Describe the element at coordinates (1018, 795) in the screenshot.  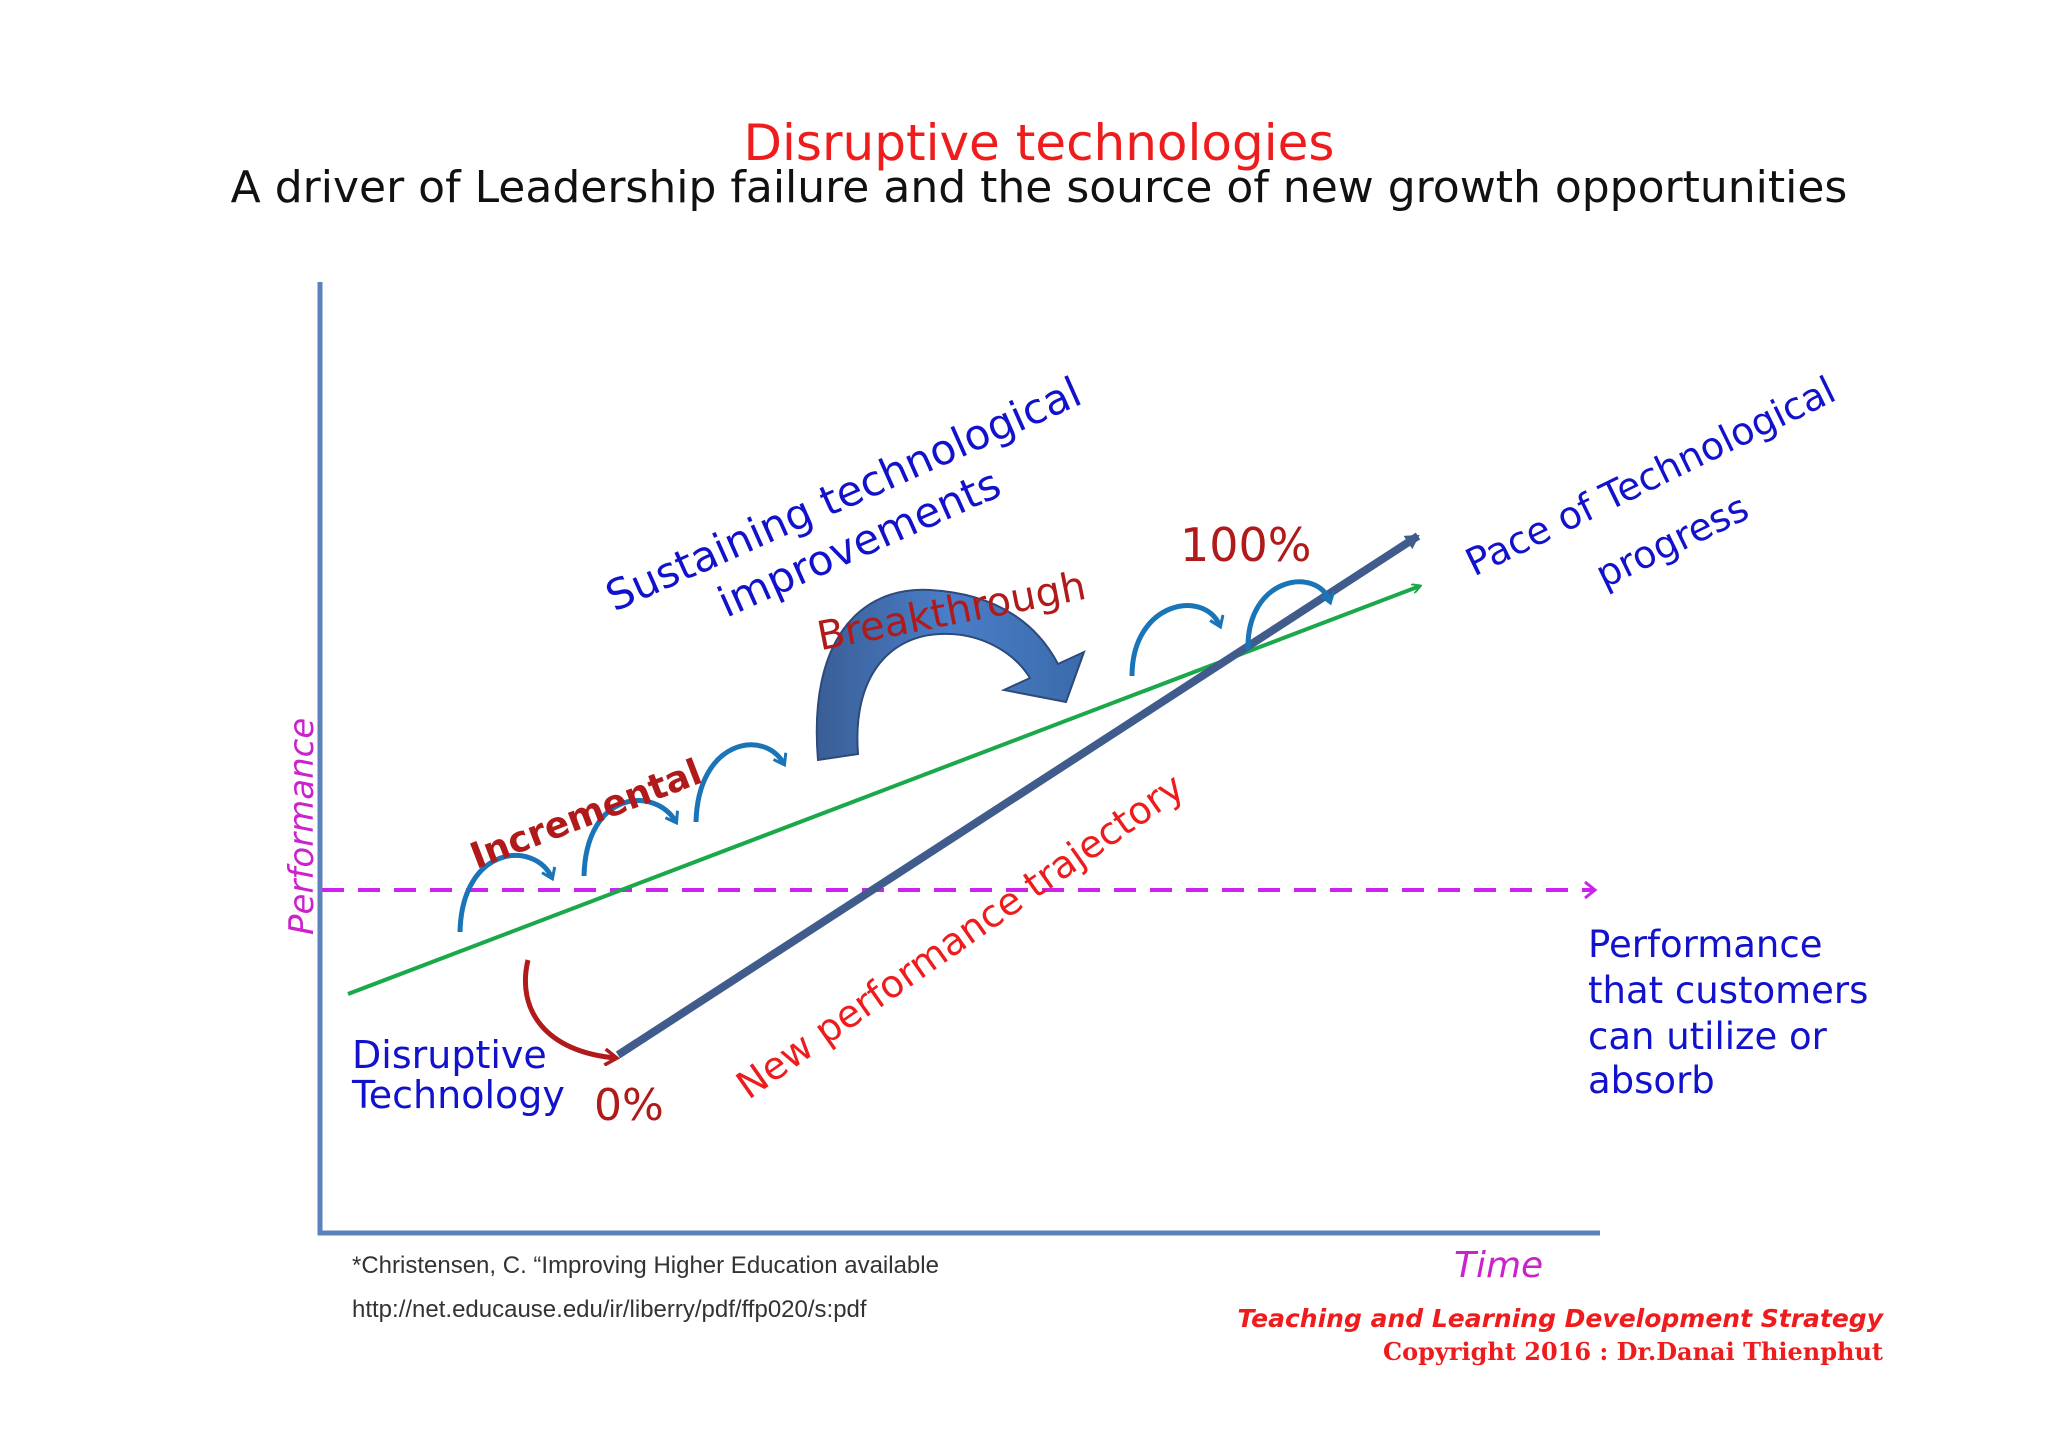
I see `new-performance-trajectory-line` at that location.